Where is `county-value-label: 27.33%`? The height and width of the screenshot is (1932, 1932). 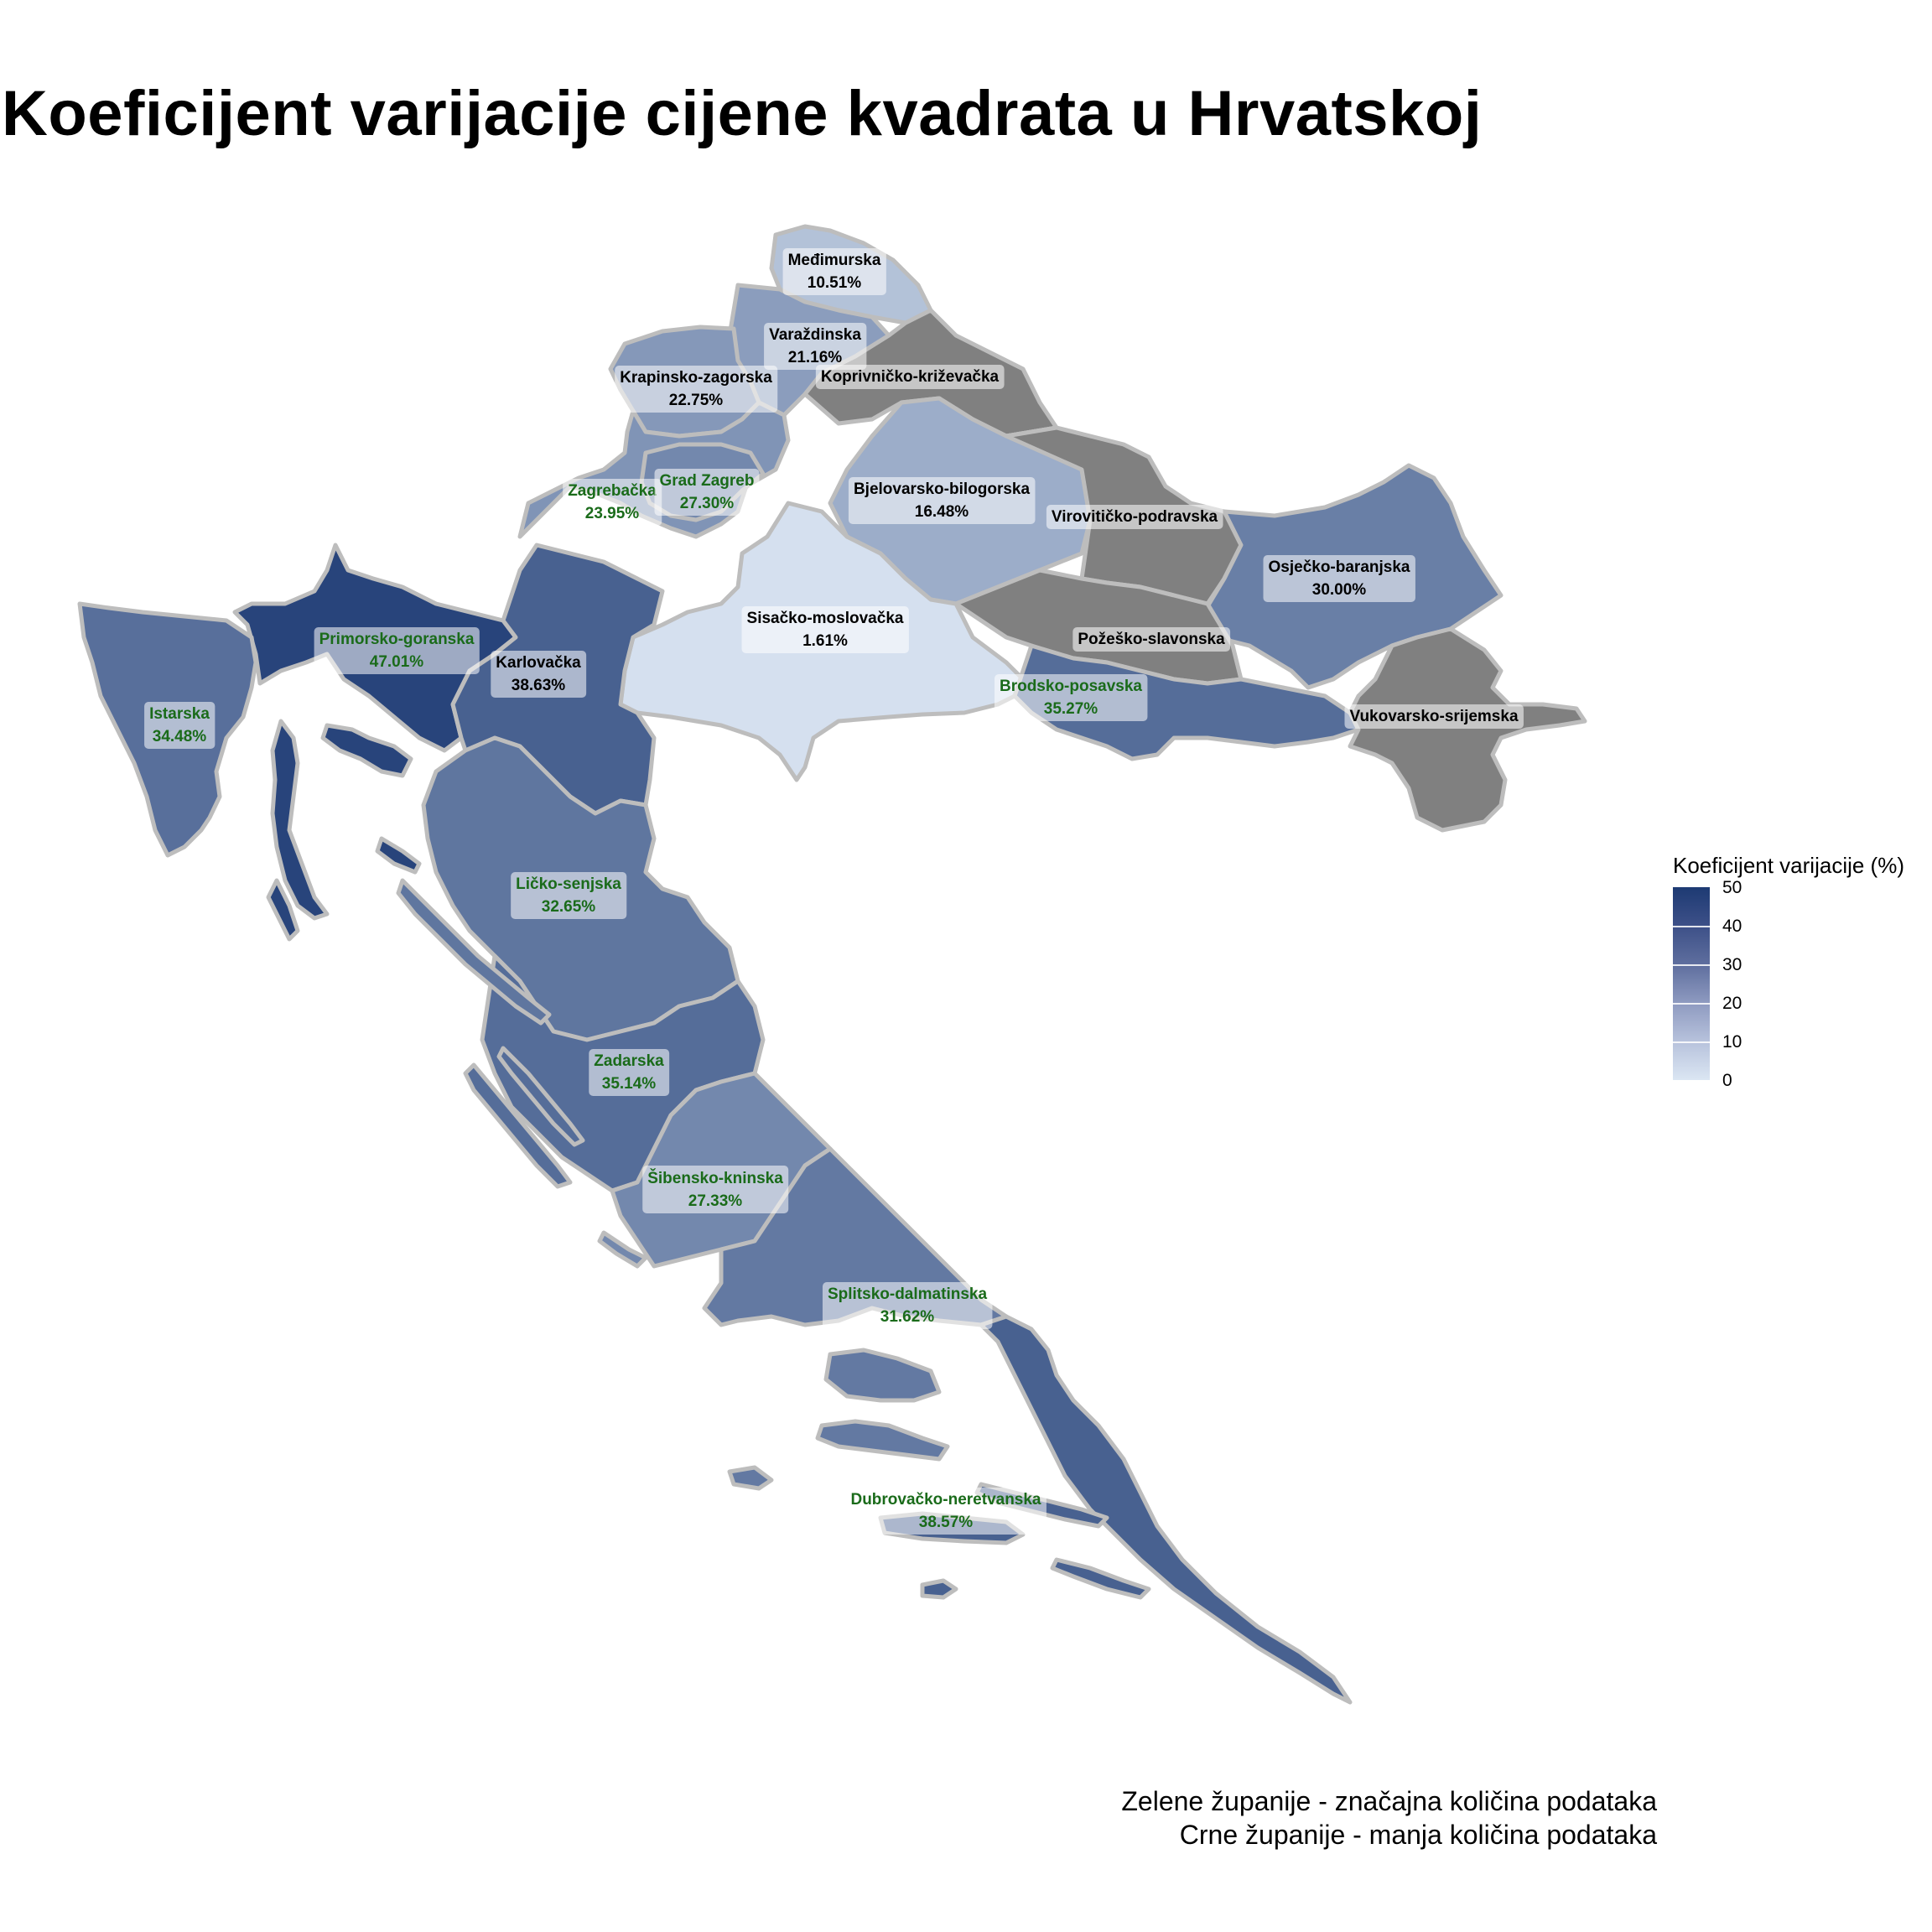 county-value-label: 27.33% is located at coordinates (715, 1201).